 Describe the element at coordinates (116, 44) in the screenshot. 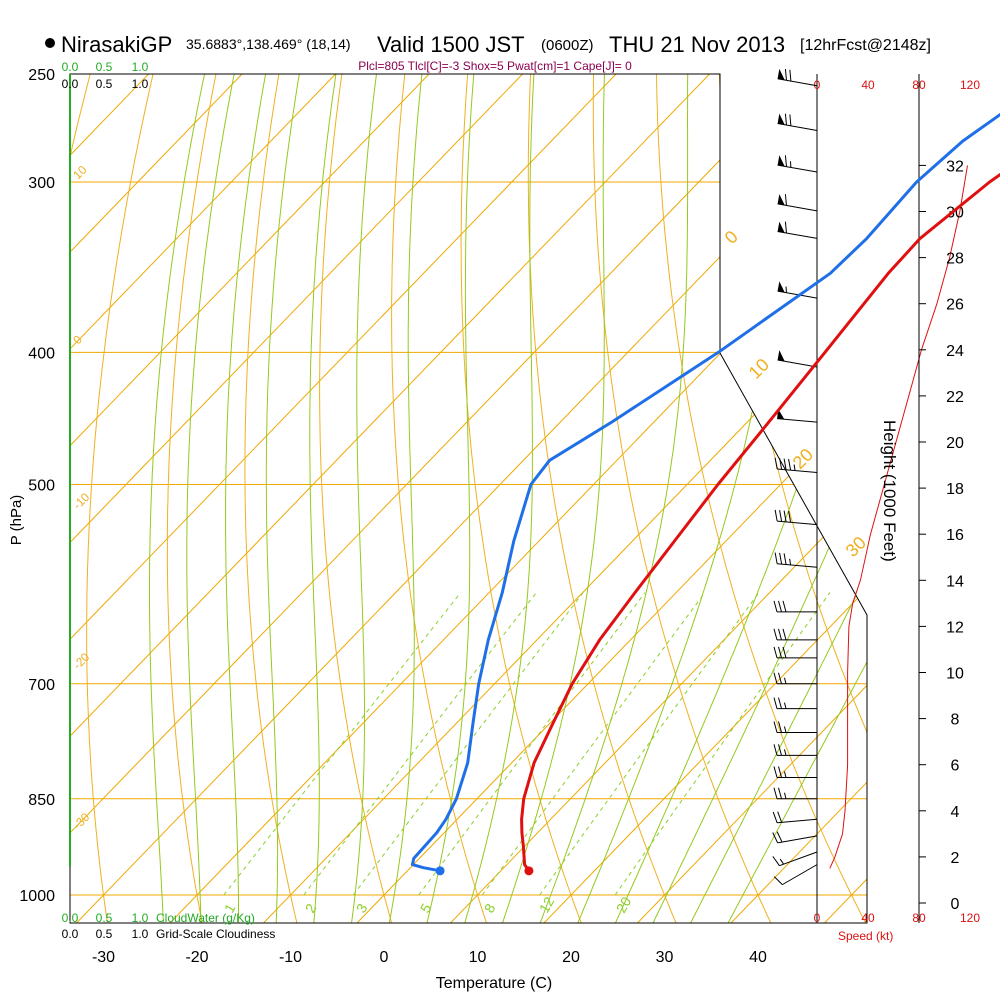

I see `station-name: NirasakiGP` at that location.